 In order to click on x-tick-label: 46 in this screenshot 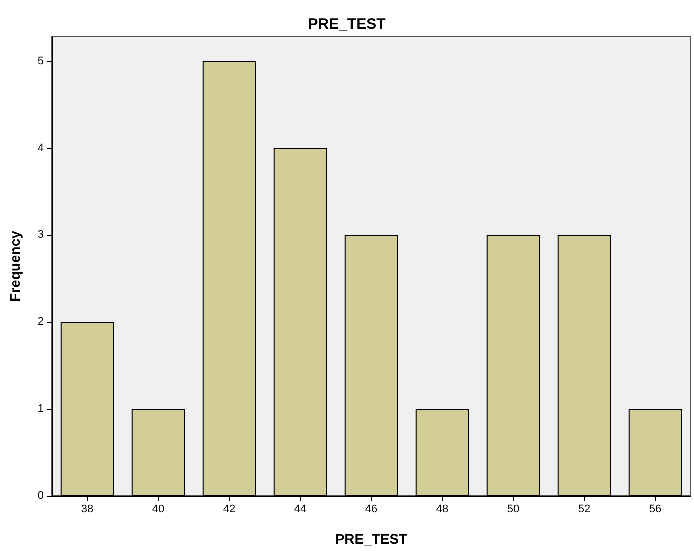, I will do `click(371, 510)`.